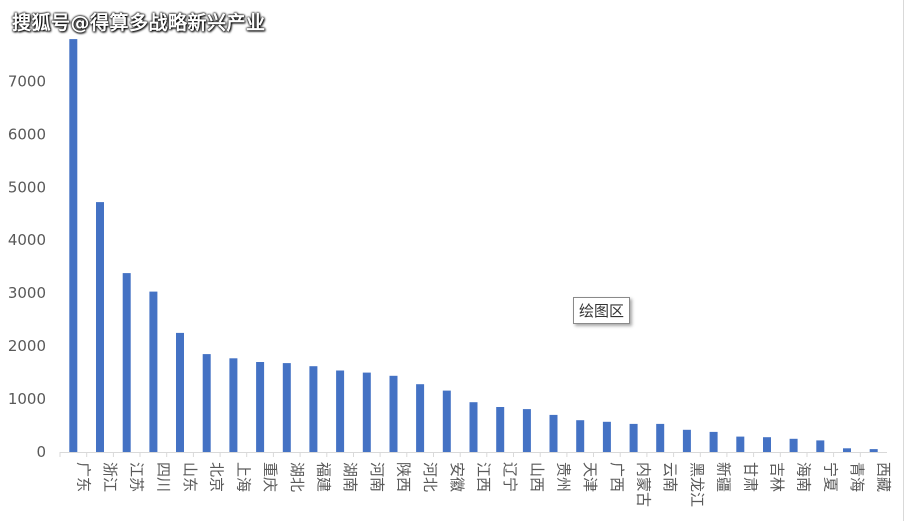 This screenshot has width=915, height=525. I want to click on y-tick-label: 0, so click(41, 452).